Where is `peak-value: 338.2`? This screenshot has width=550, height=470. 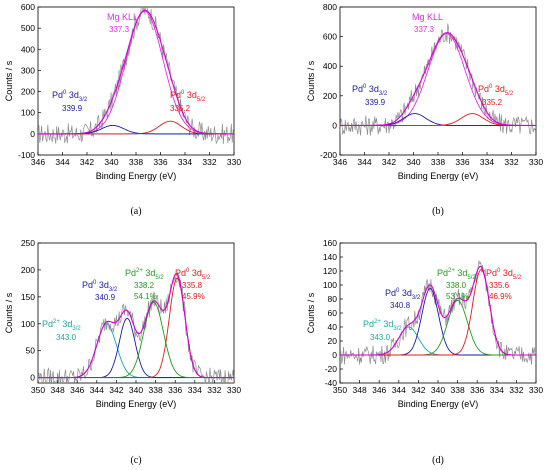 peak-value: 338.2 is located at coordinates (144, 285).